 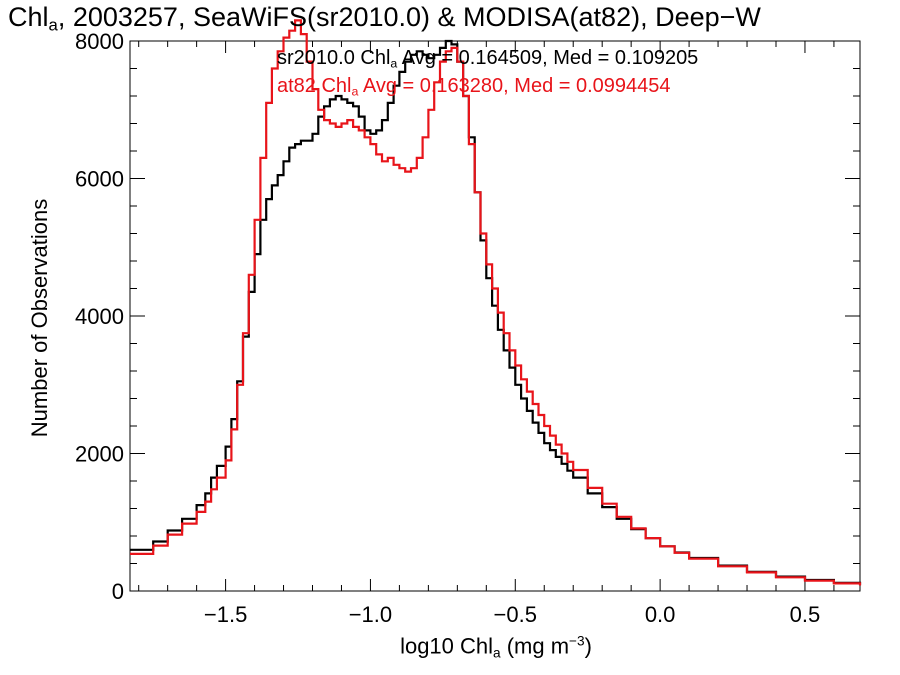 I want to click on y-axis-label: Number of Observations, so click(x=39, y=318).